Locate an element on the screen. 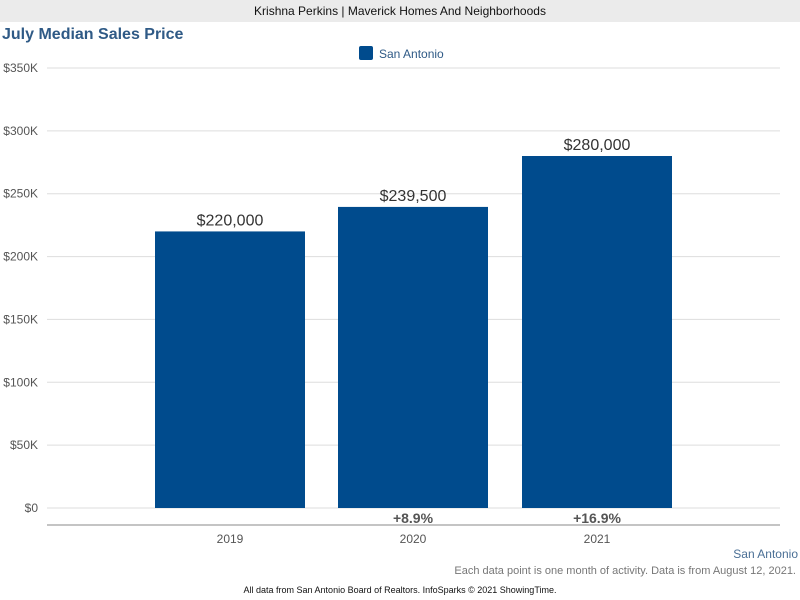 The height and width of the screenshot is (600, 800). y-tick-label: $150K is located at coordinates (20, 319).